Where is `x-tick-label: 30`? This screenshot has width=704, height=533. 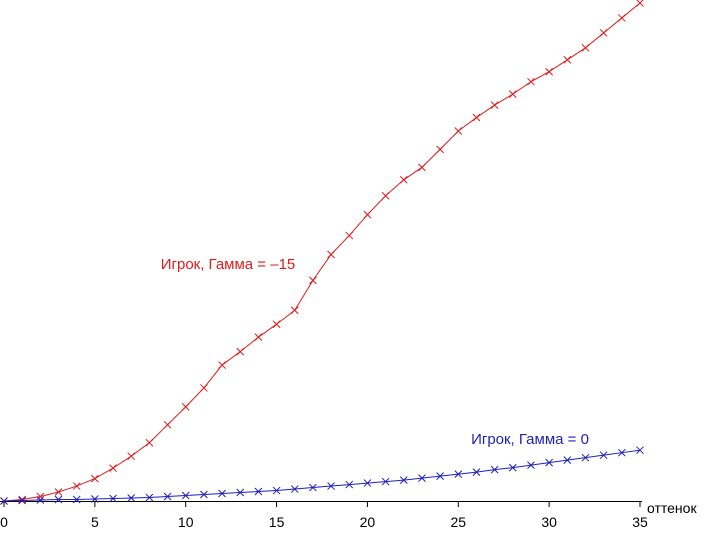 x-tick-label: 30 is located at coordinates (549, 522).